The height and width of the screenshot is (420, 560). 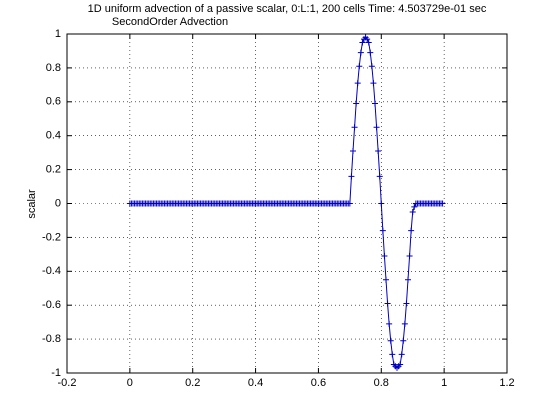 I want to click on y-tick-label: -0.6, so click(x=51, y=305).